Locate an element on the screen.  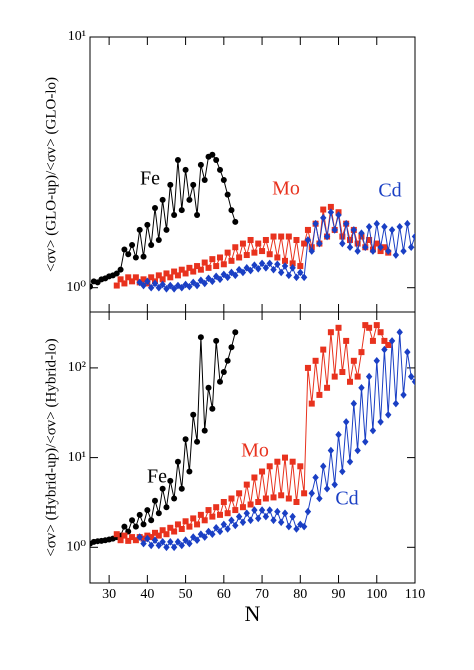
x-tick-label: 30 is located at coordinates (109, 594).